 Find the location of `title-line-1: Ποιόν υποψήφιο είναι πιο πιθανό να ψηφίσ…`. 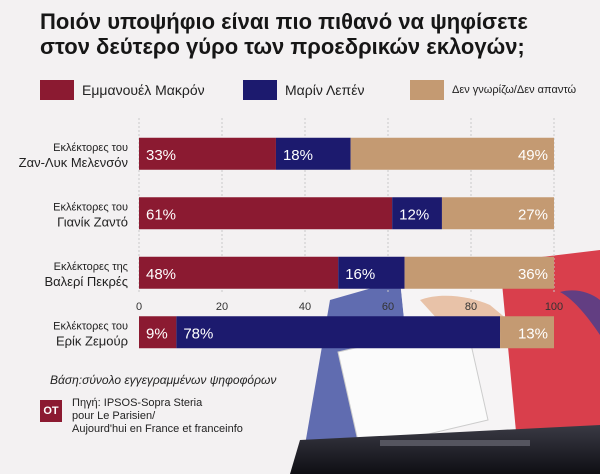

title-line-1: Ποιόν υποψήφιο είναι πιο πιθανό να ψηφίσ… is located at coordinates (284, 21).